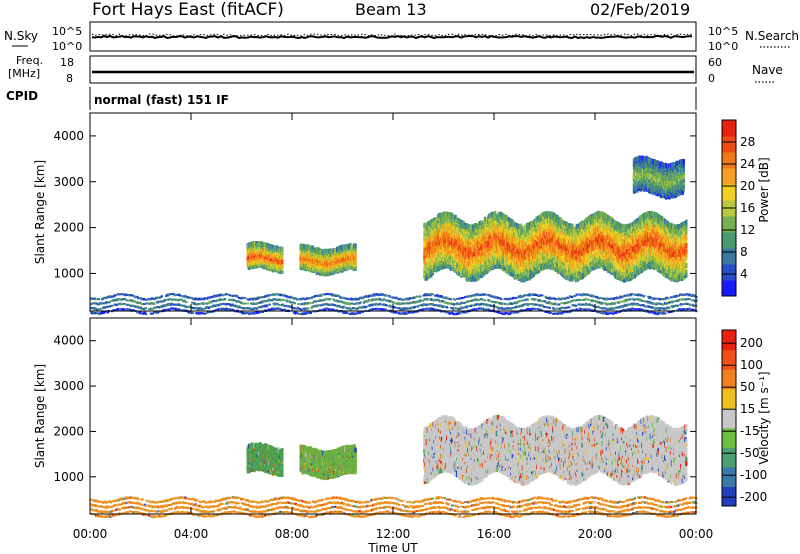 The height and width of the screenshot is (554, 800). Describe the element at coordinates (161, 100) in the screenshot. I see `cpid-value: normal (fast) 151 IF` at that location.